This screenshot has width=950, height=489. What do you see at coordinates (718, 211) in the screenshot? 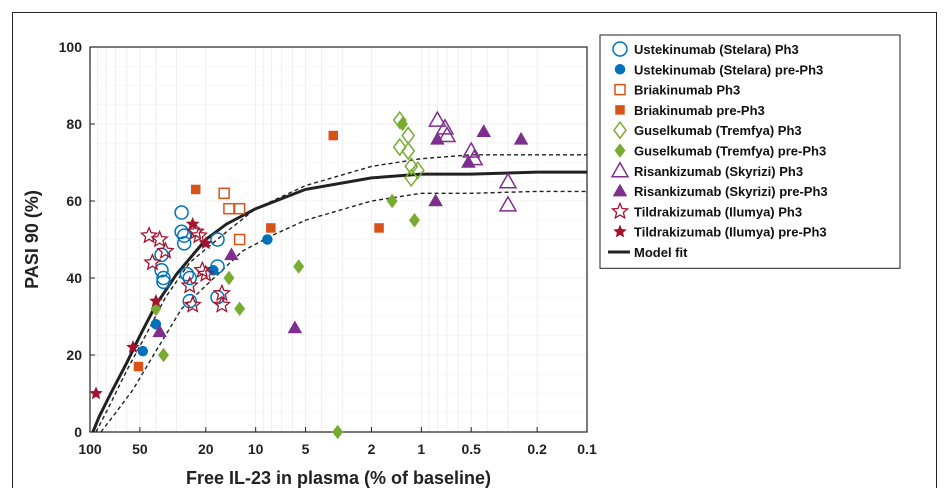
I see `legend-label-tildrakizumab-ilumya-ph3: Tildrakizumab (Ilumya) Ph3` at bounding box center [718, 211].